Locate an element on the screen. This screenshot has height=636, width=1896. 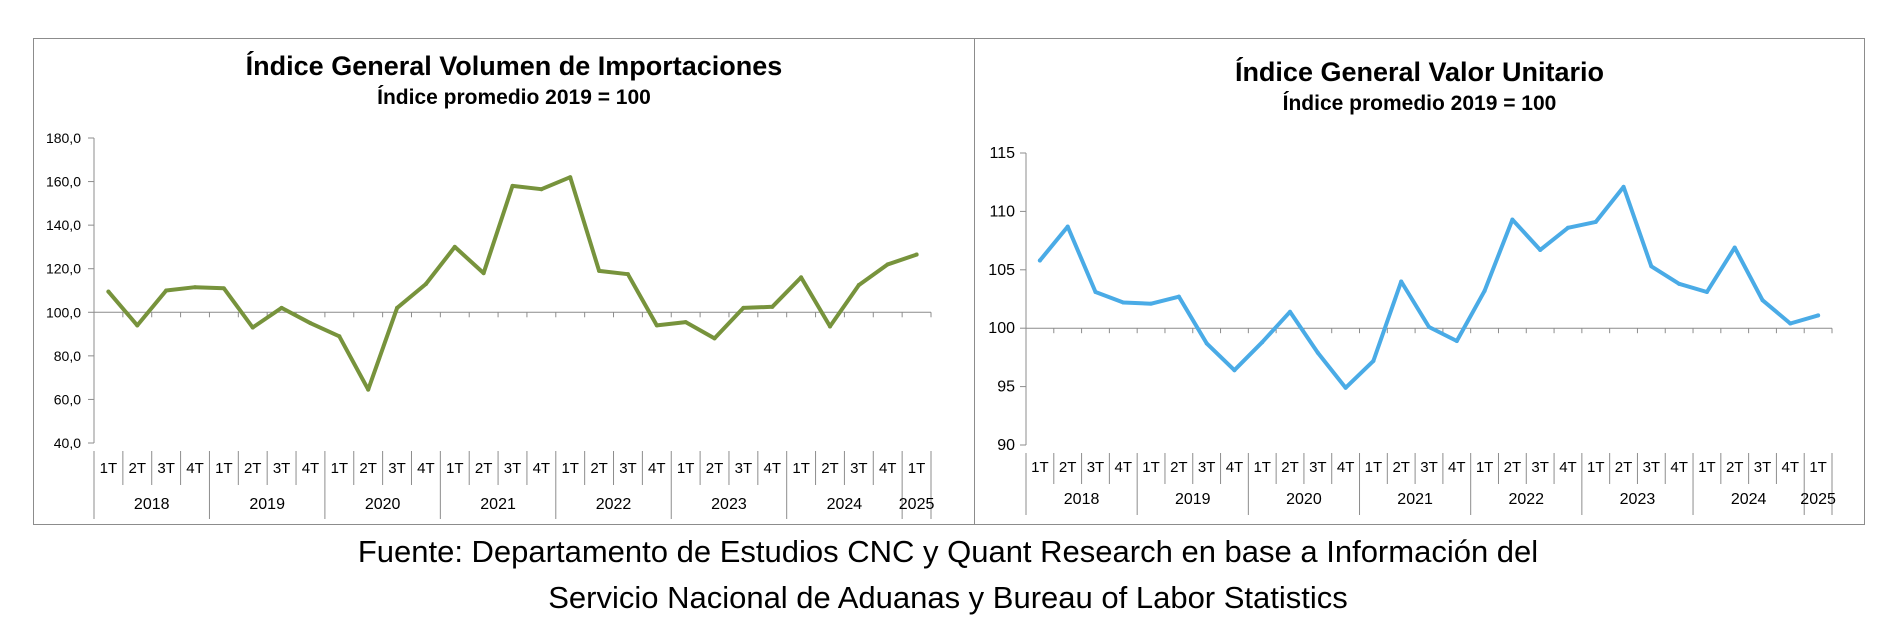
year-label: 2018 is located at coordinates (152, 504).